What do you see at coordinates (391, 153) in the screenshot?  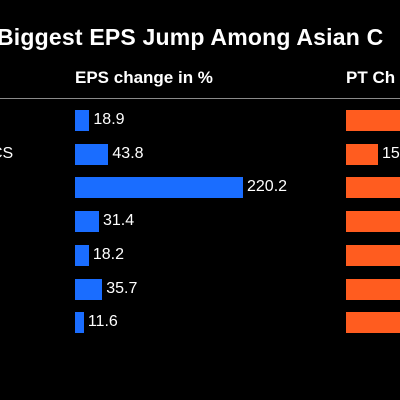 I see `pt-value-label: 15` at bounding box center [391, 153].